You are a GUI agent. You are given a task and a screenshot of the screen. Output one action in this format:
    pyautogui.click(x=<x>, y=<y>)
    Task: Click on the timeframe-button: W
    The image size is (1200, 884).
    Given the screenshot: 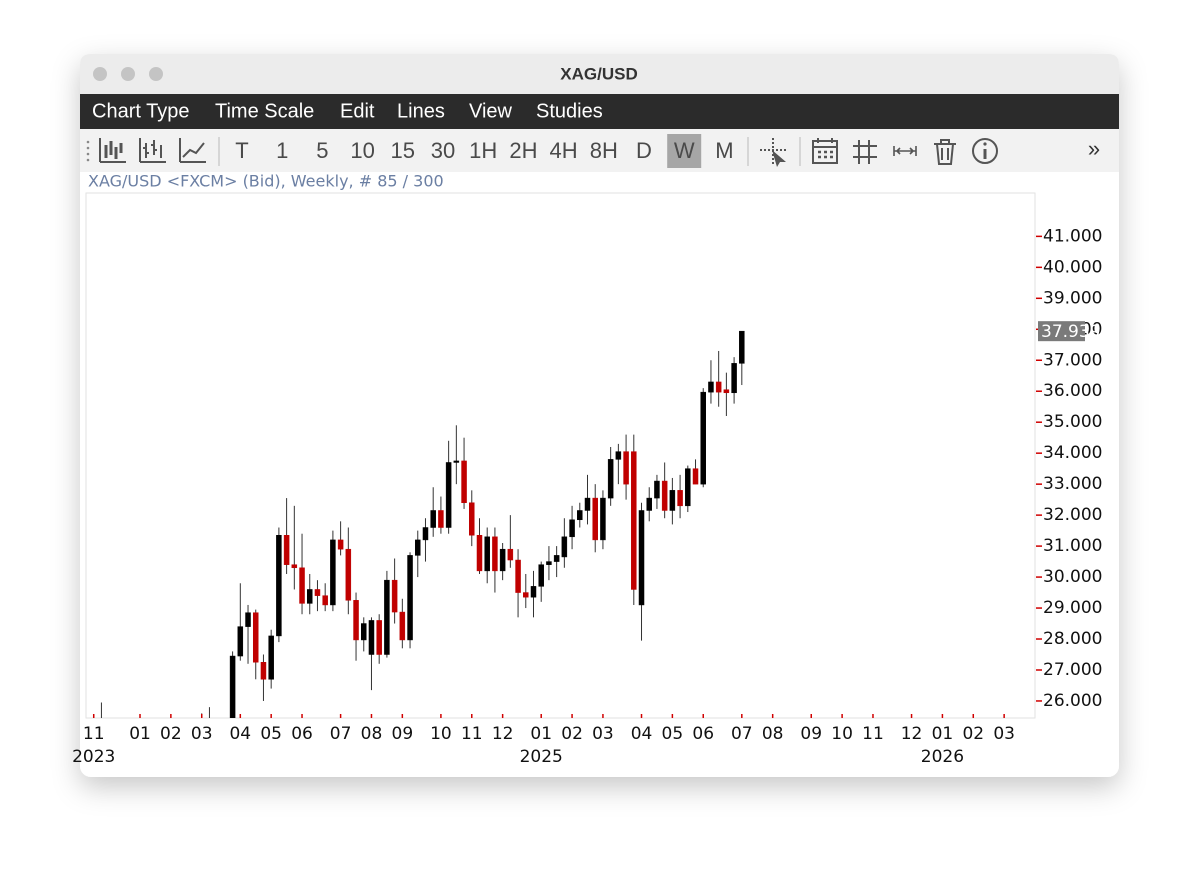 What is the action you would take?
    pyautogui.click(x=684, y=150)
    